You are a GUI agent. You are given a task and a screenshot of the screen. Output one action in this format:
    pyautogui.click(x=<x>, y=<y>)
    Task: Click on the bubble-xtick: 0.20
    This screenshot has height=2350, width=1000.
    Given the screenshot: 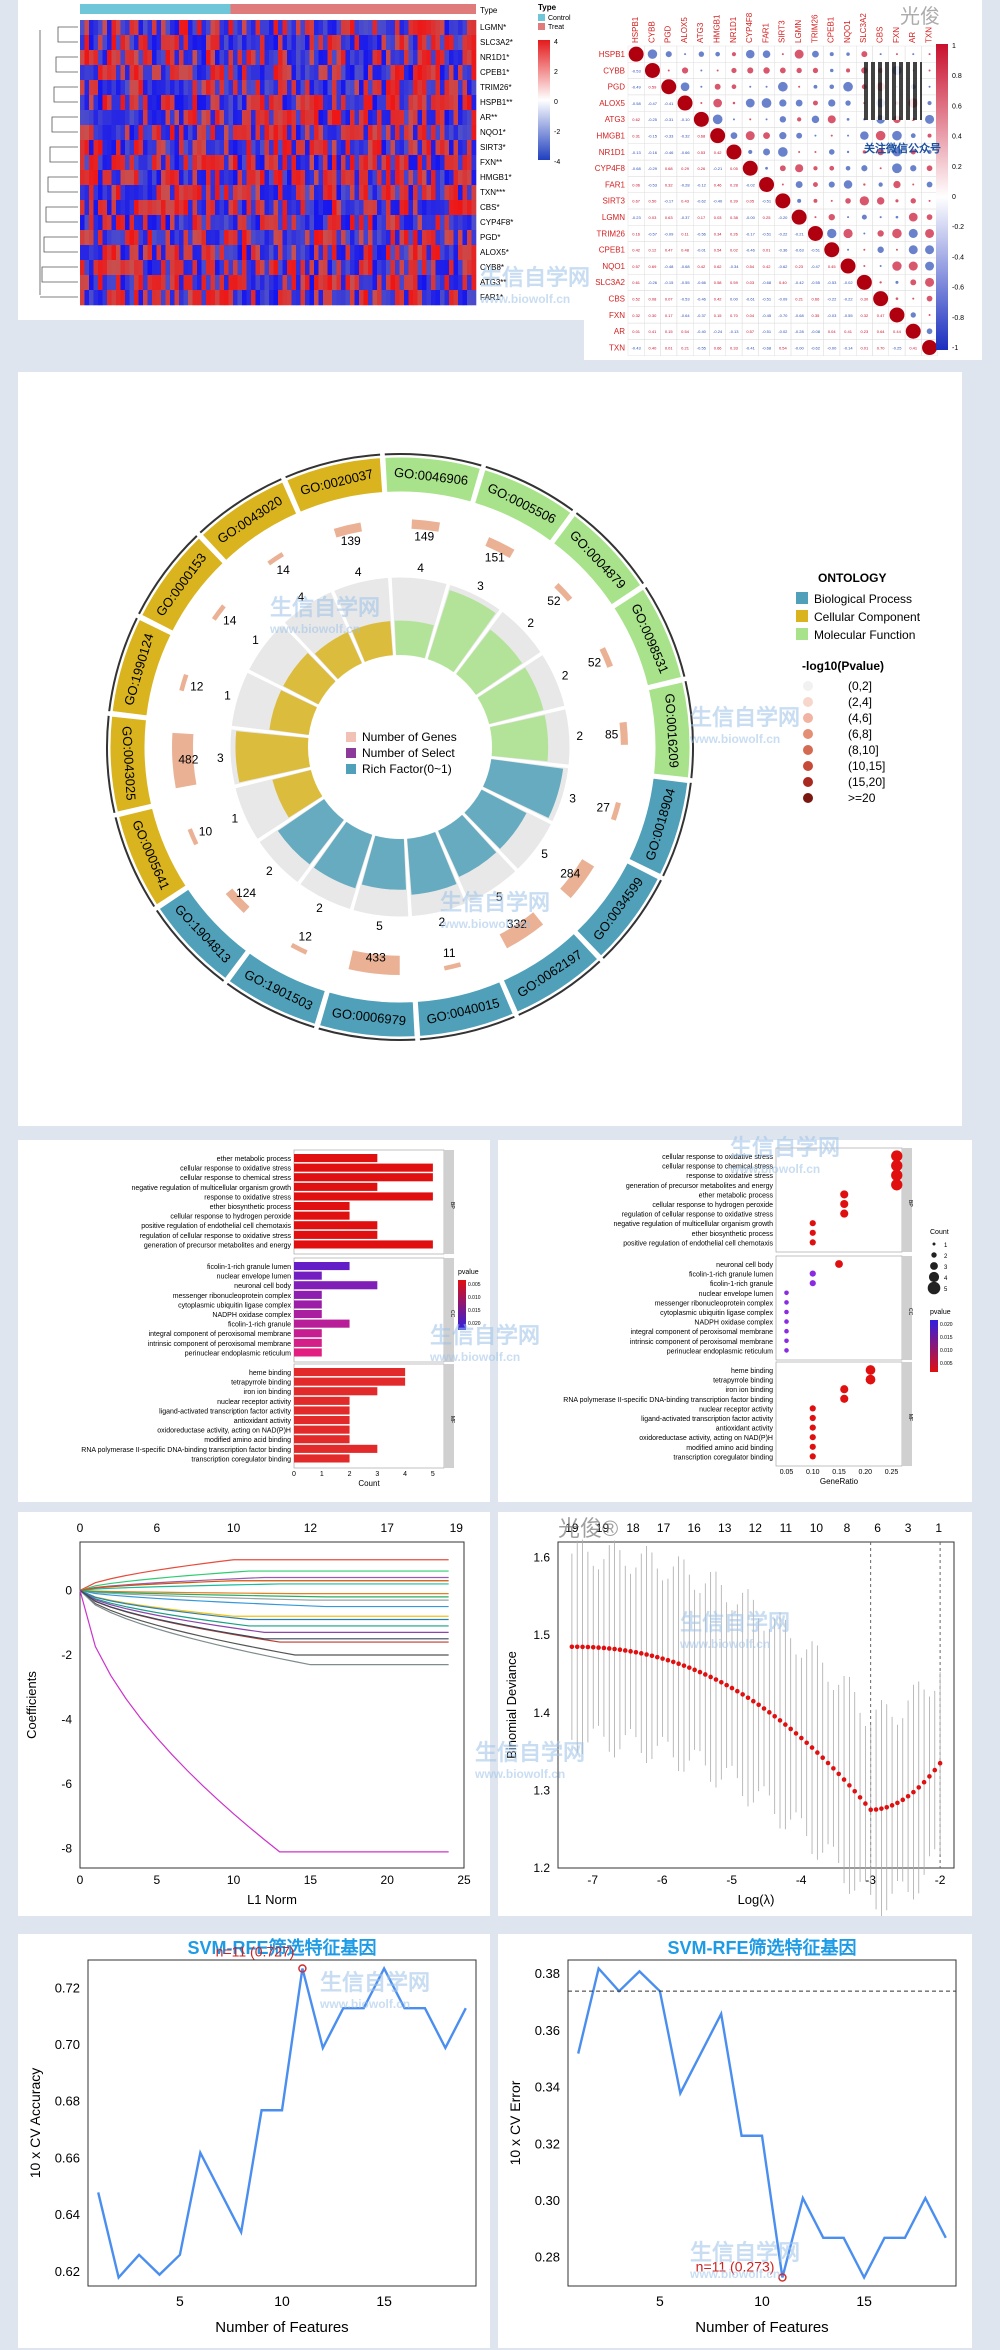 What is the action you would take?
    pyautogui.click(x=865, y=1472)
    